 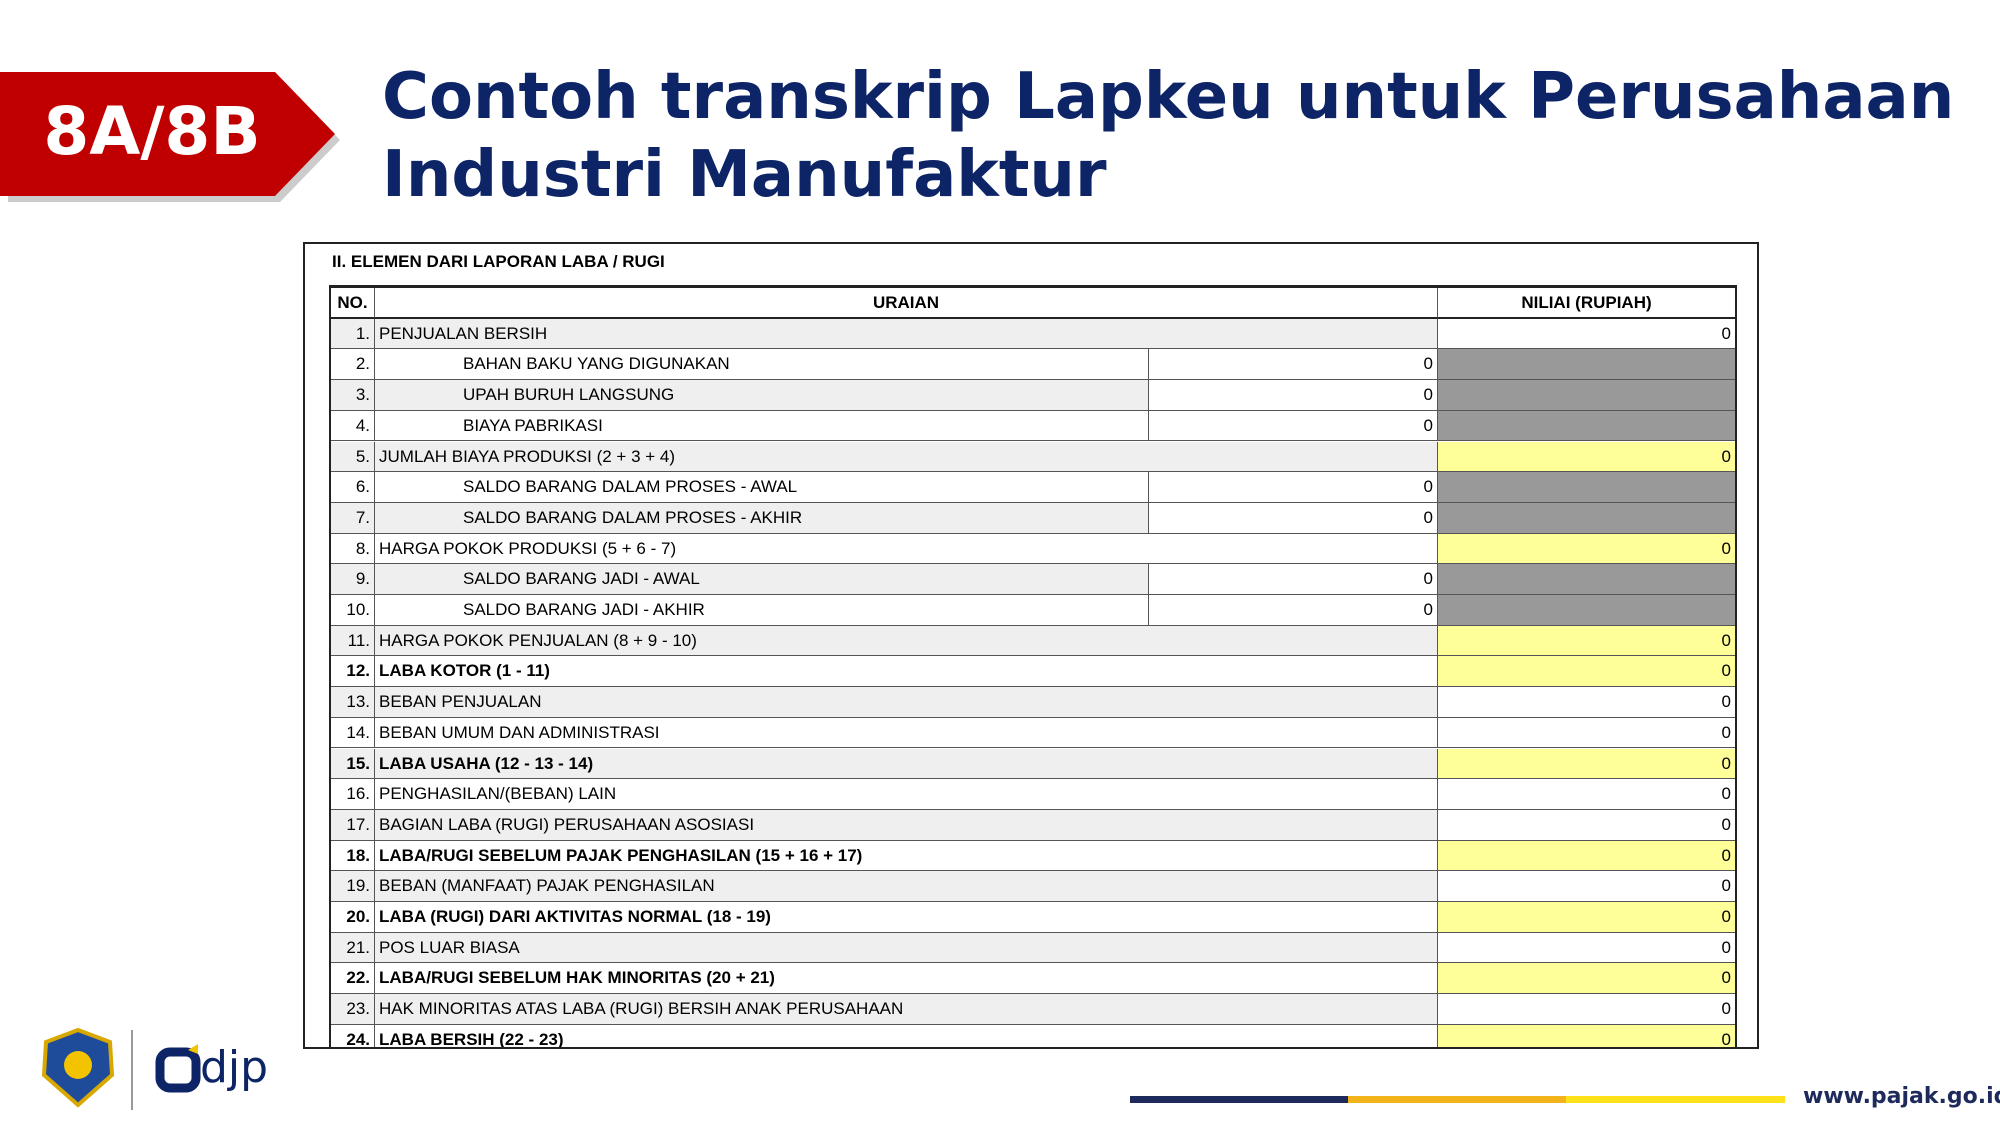 What do you see at coordinates (178, 1070) in the screenshot?
I see `logo-mark` at bounding box center [178, 1070].